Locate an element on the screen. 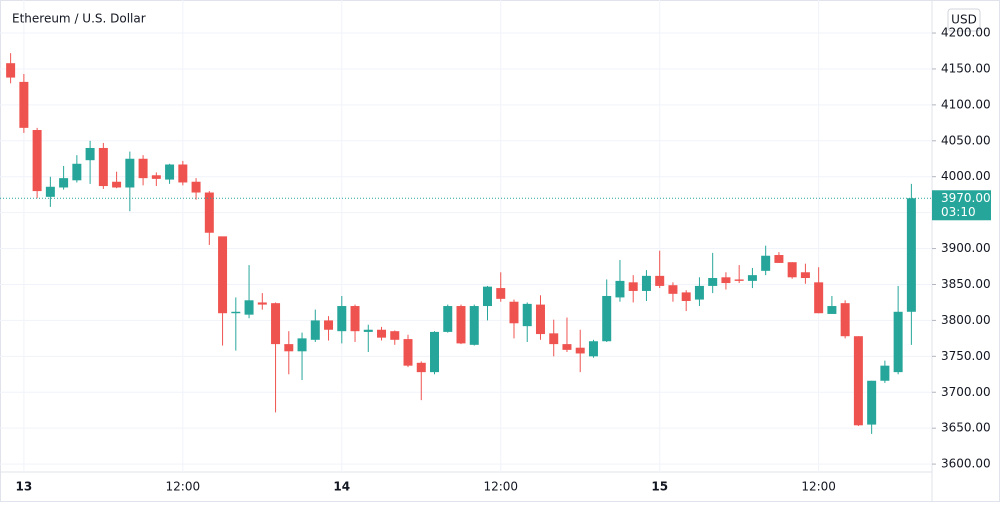 The width and height of the screenshot is (1000, 507). y-tick-label: 4150.00 is located at coordinates (966, 68).